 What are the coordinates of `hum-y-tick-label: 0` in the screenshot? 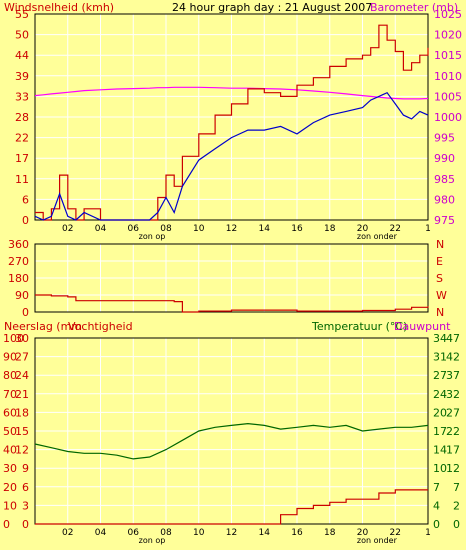 It's located at (6, 524).